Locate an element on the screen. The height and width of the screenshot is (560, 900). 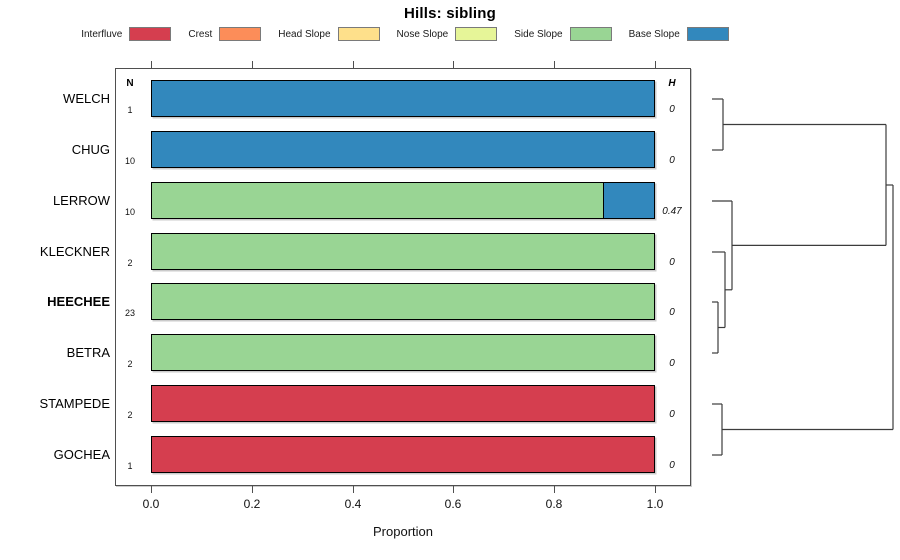
stacked-bar-betra is located at coordinates (403, 352).